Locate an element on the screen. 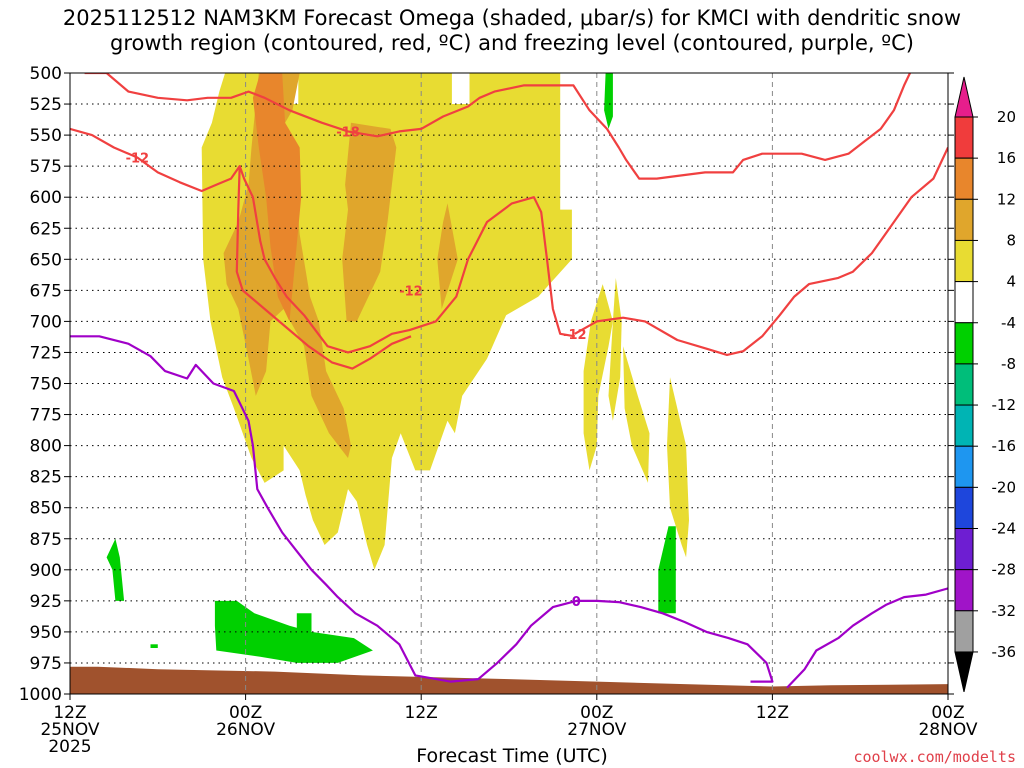 This screenshot has height=768, width=1024. colorbar-label-0: 20 is located at coordinates (1006, 117).